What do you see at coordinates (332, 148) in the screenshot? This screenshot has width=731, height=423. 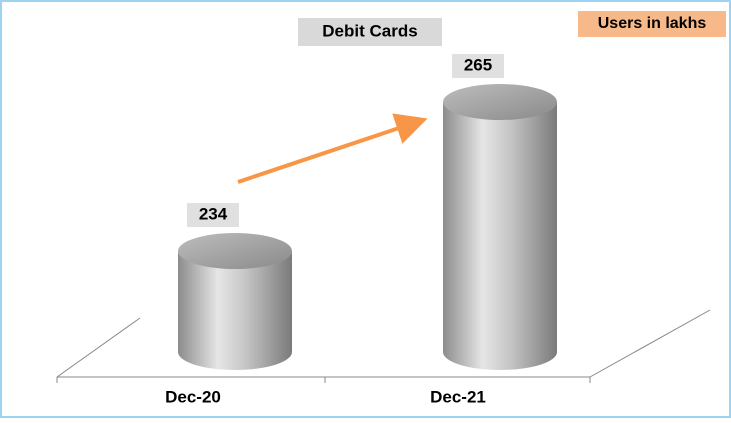 I see `trend-arrow` at bounding box center [332, 148].